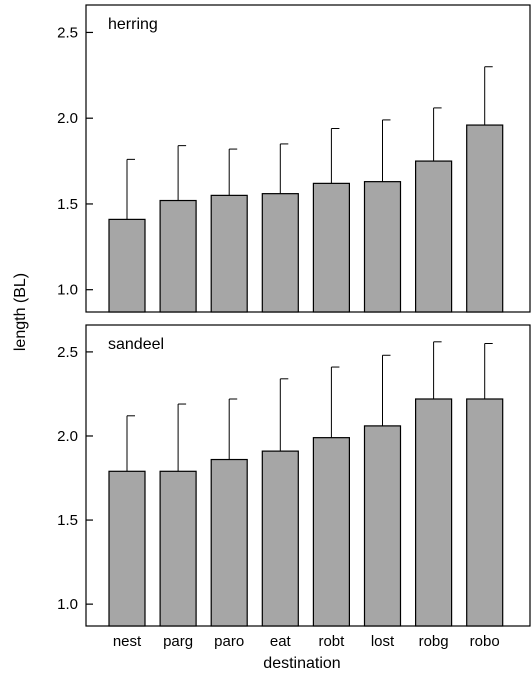 This screenshot has width=531, height=673. What do you see at coordinates (133, 24) in the screenshot?
I see `panel-label: herring` at bounding box center [133, 24].